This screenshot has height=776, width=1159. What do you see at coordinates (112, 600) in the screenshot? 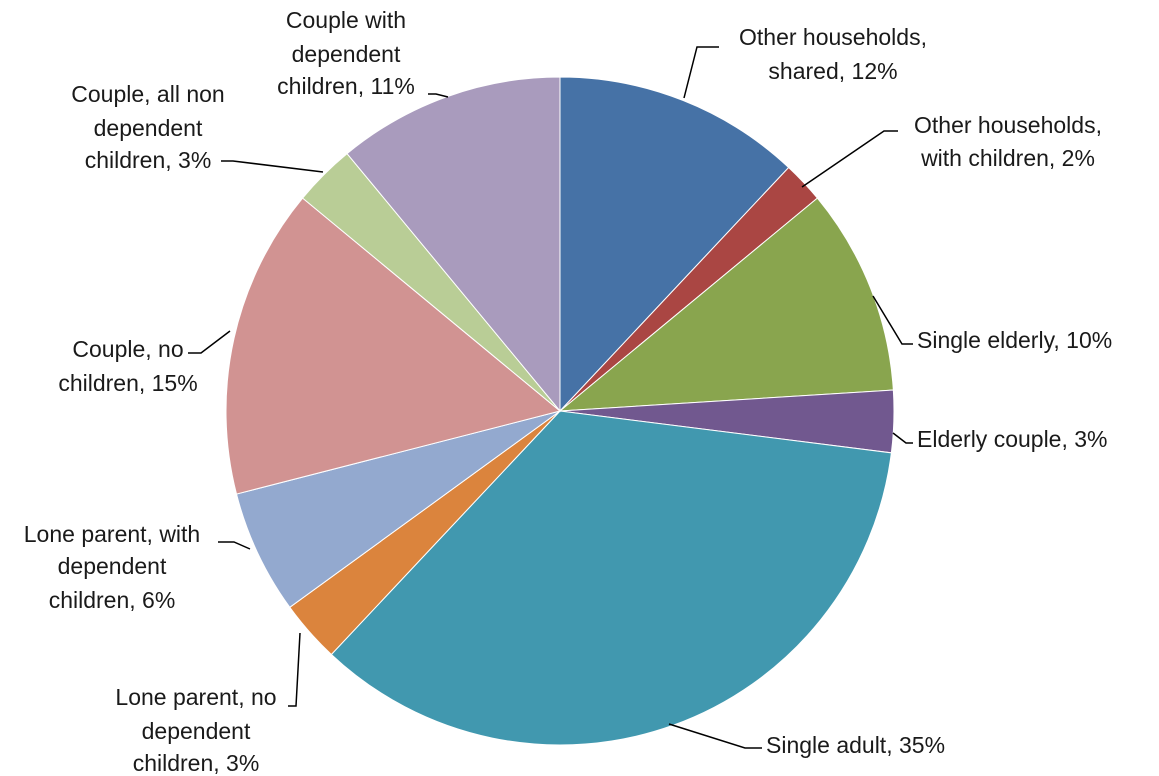
I see `pie-label-6-line-2: children, 6%` at bounding box center [112, 600].